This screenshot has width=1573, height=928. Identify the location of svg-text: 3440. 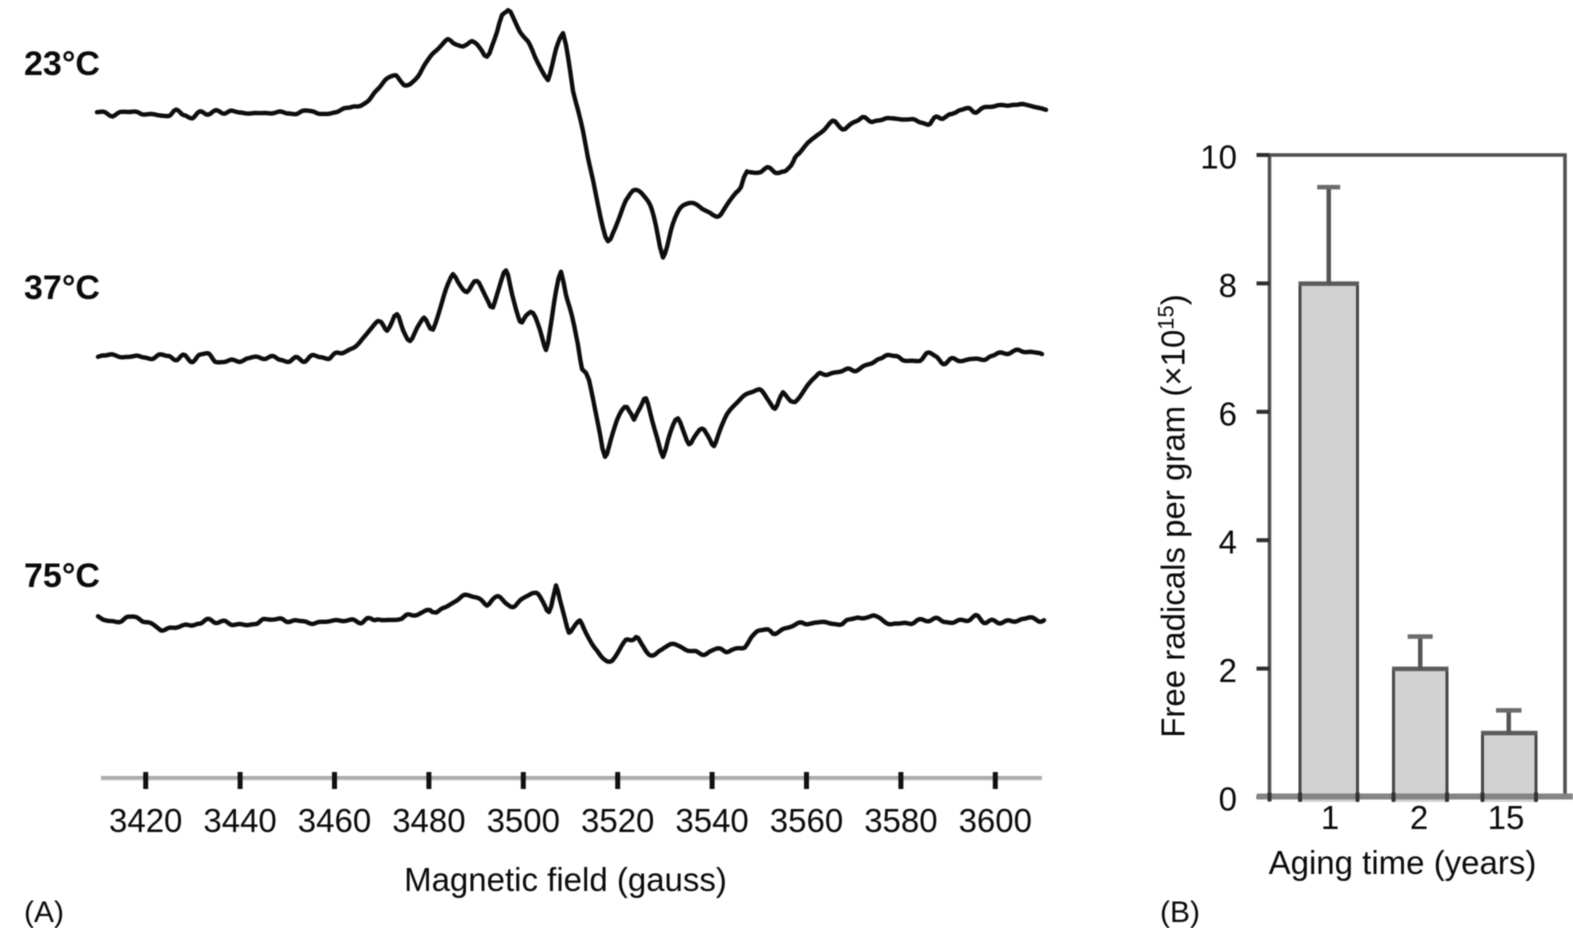
(239, 820).